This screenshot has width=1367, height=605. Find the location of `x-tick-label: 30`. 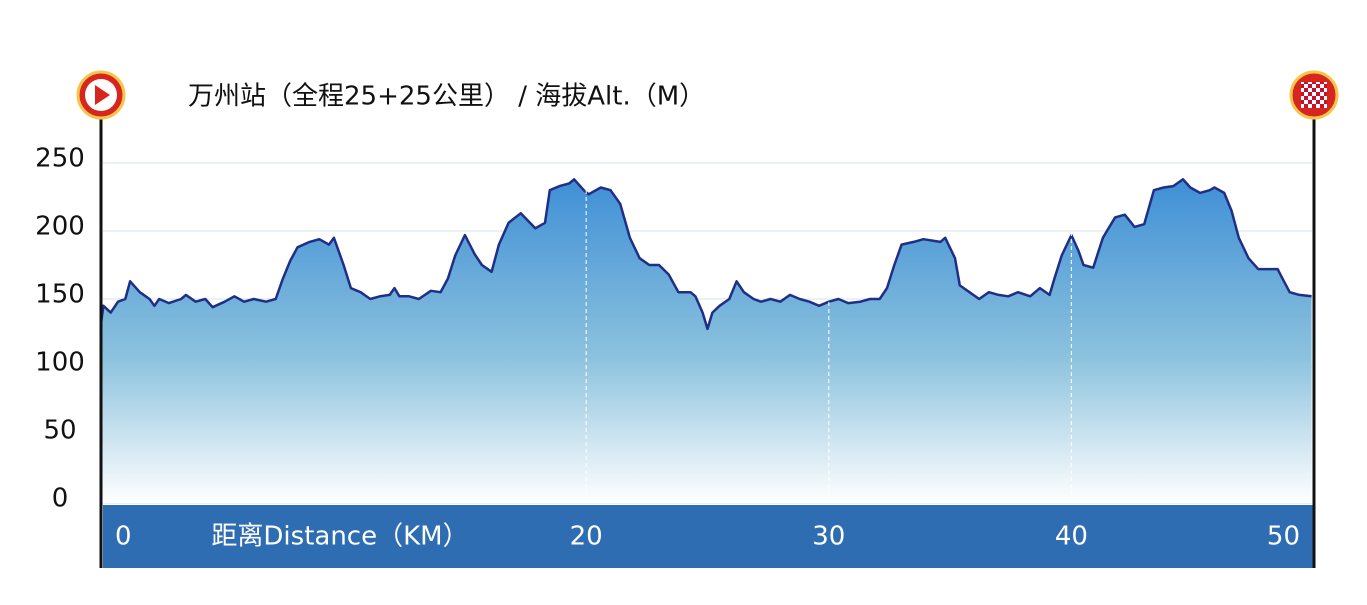

x-tick-label: 30 is located at coordinates (828, 537).